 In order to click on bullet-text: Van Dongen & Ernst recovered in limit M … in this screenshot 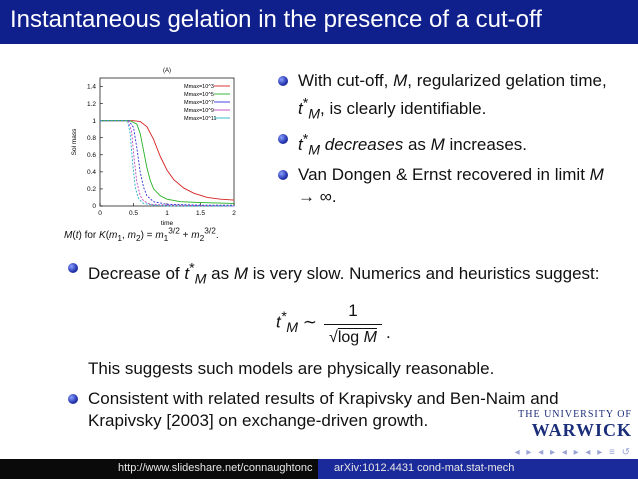, I will do `click(451, 186)`.